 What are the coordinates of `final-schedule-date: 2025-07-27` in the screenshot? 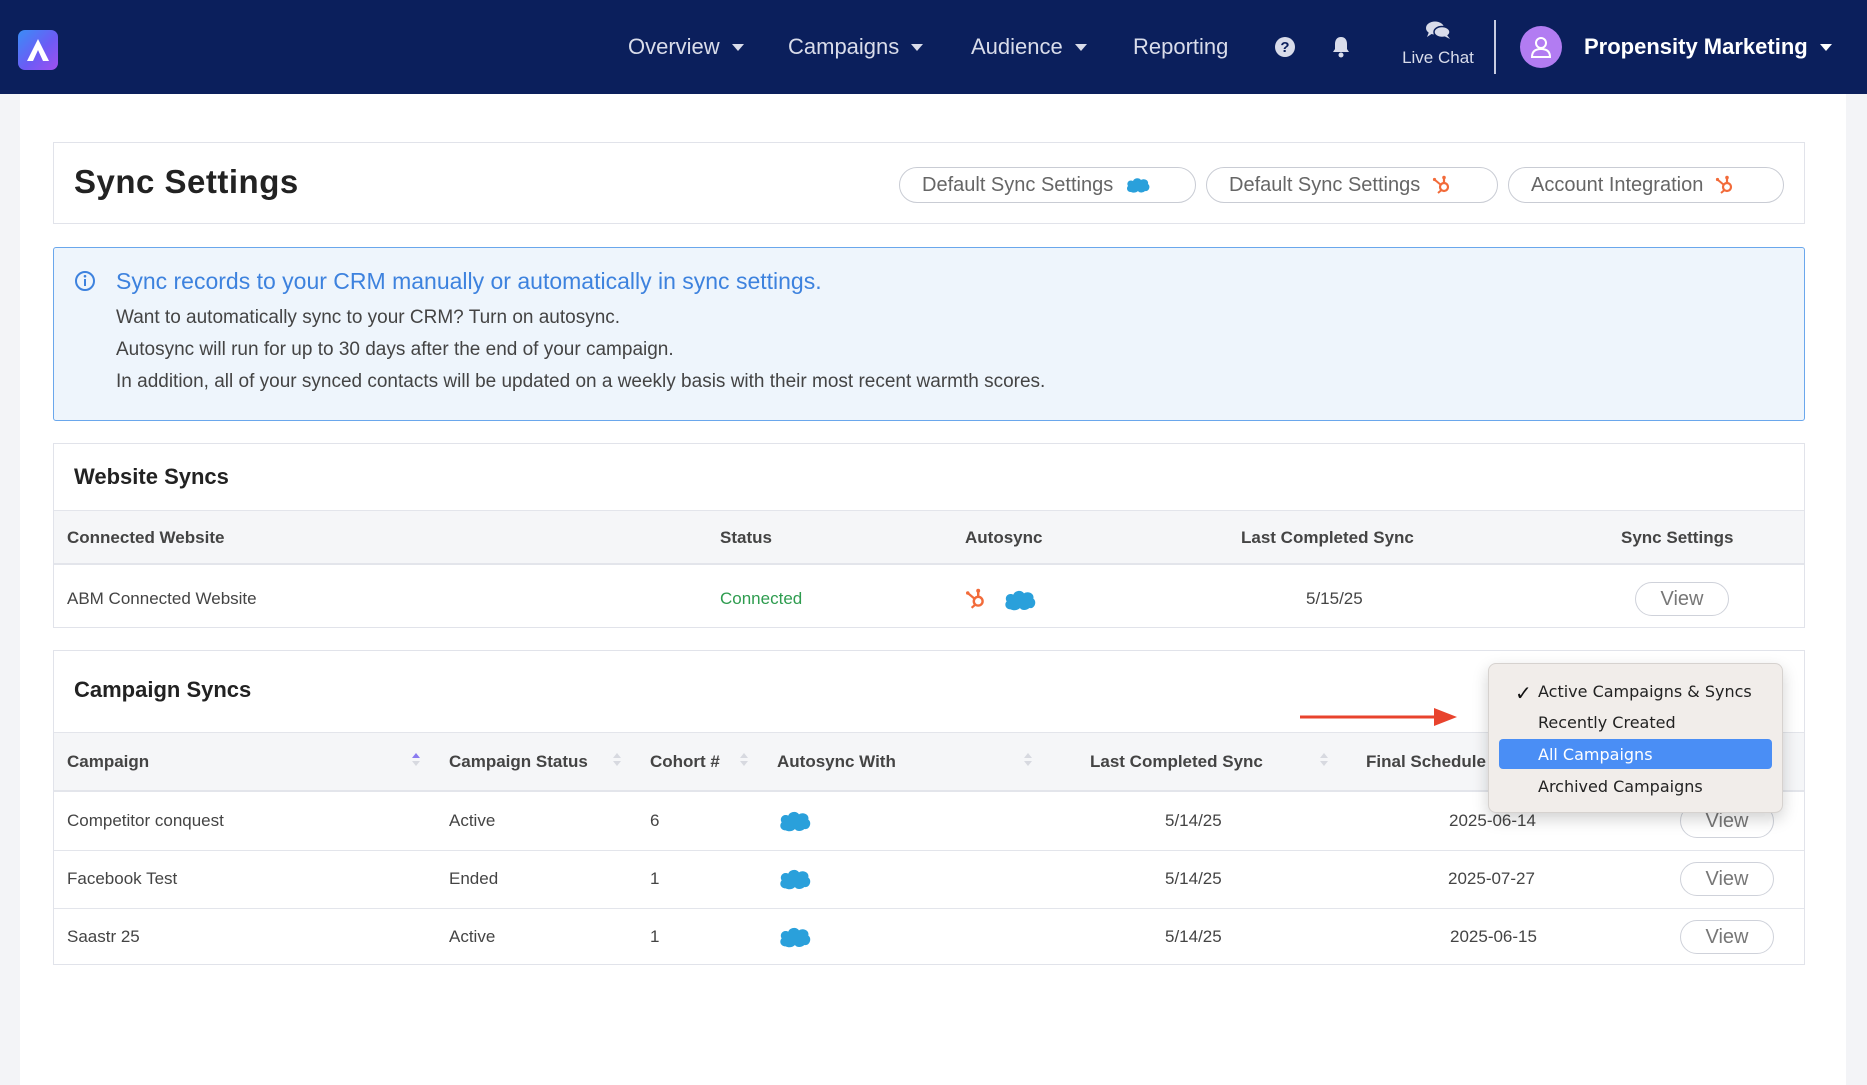 It's located at (1491, 878).